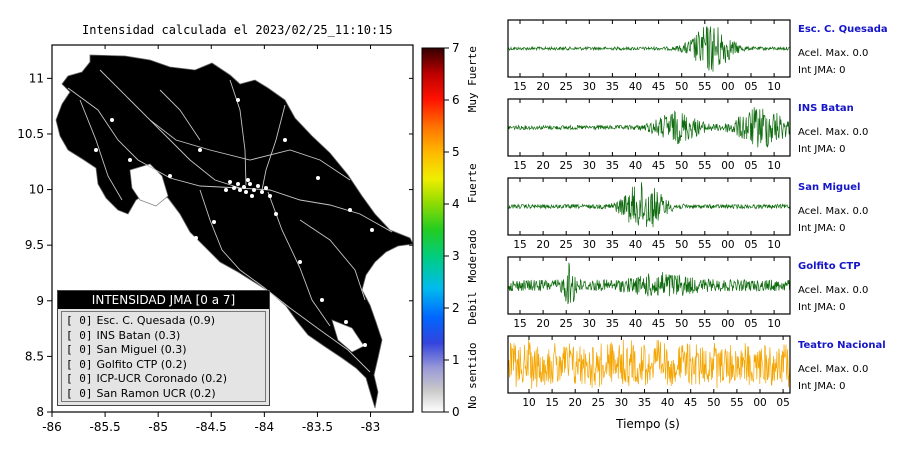 Image resolution: width=910 pixels, height=460 pixels. I want to click on station-info-block: INS Batan Acel. Max. 0.0 Int JMA: 0, so click(853, 129).